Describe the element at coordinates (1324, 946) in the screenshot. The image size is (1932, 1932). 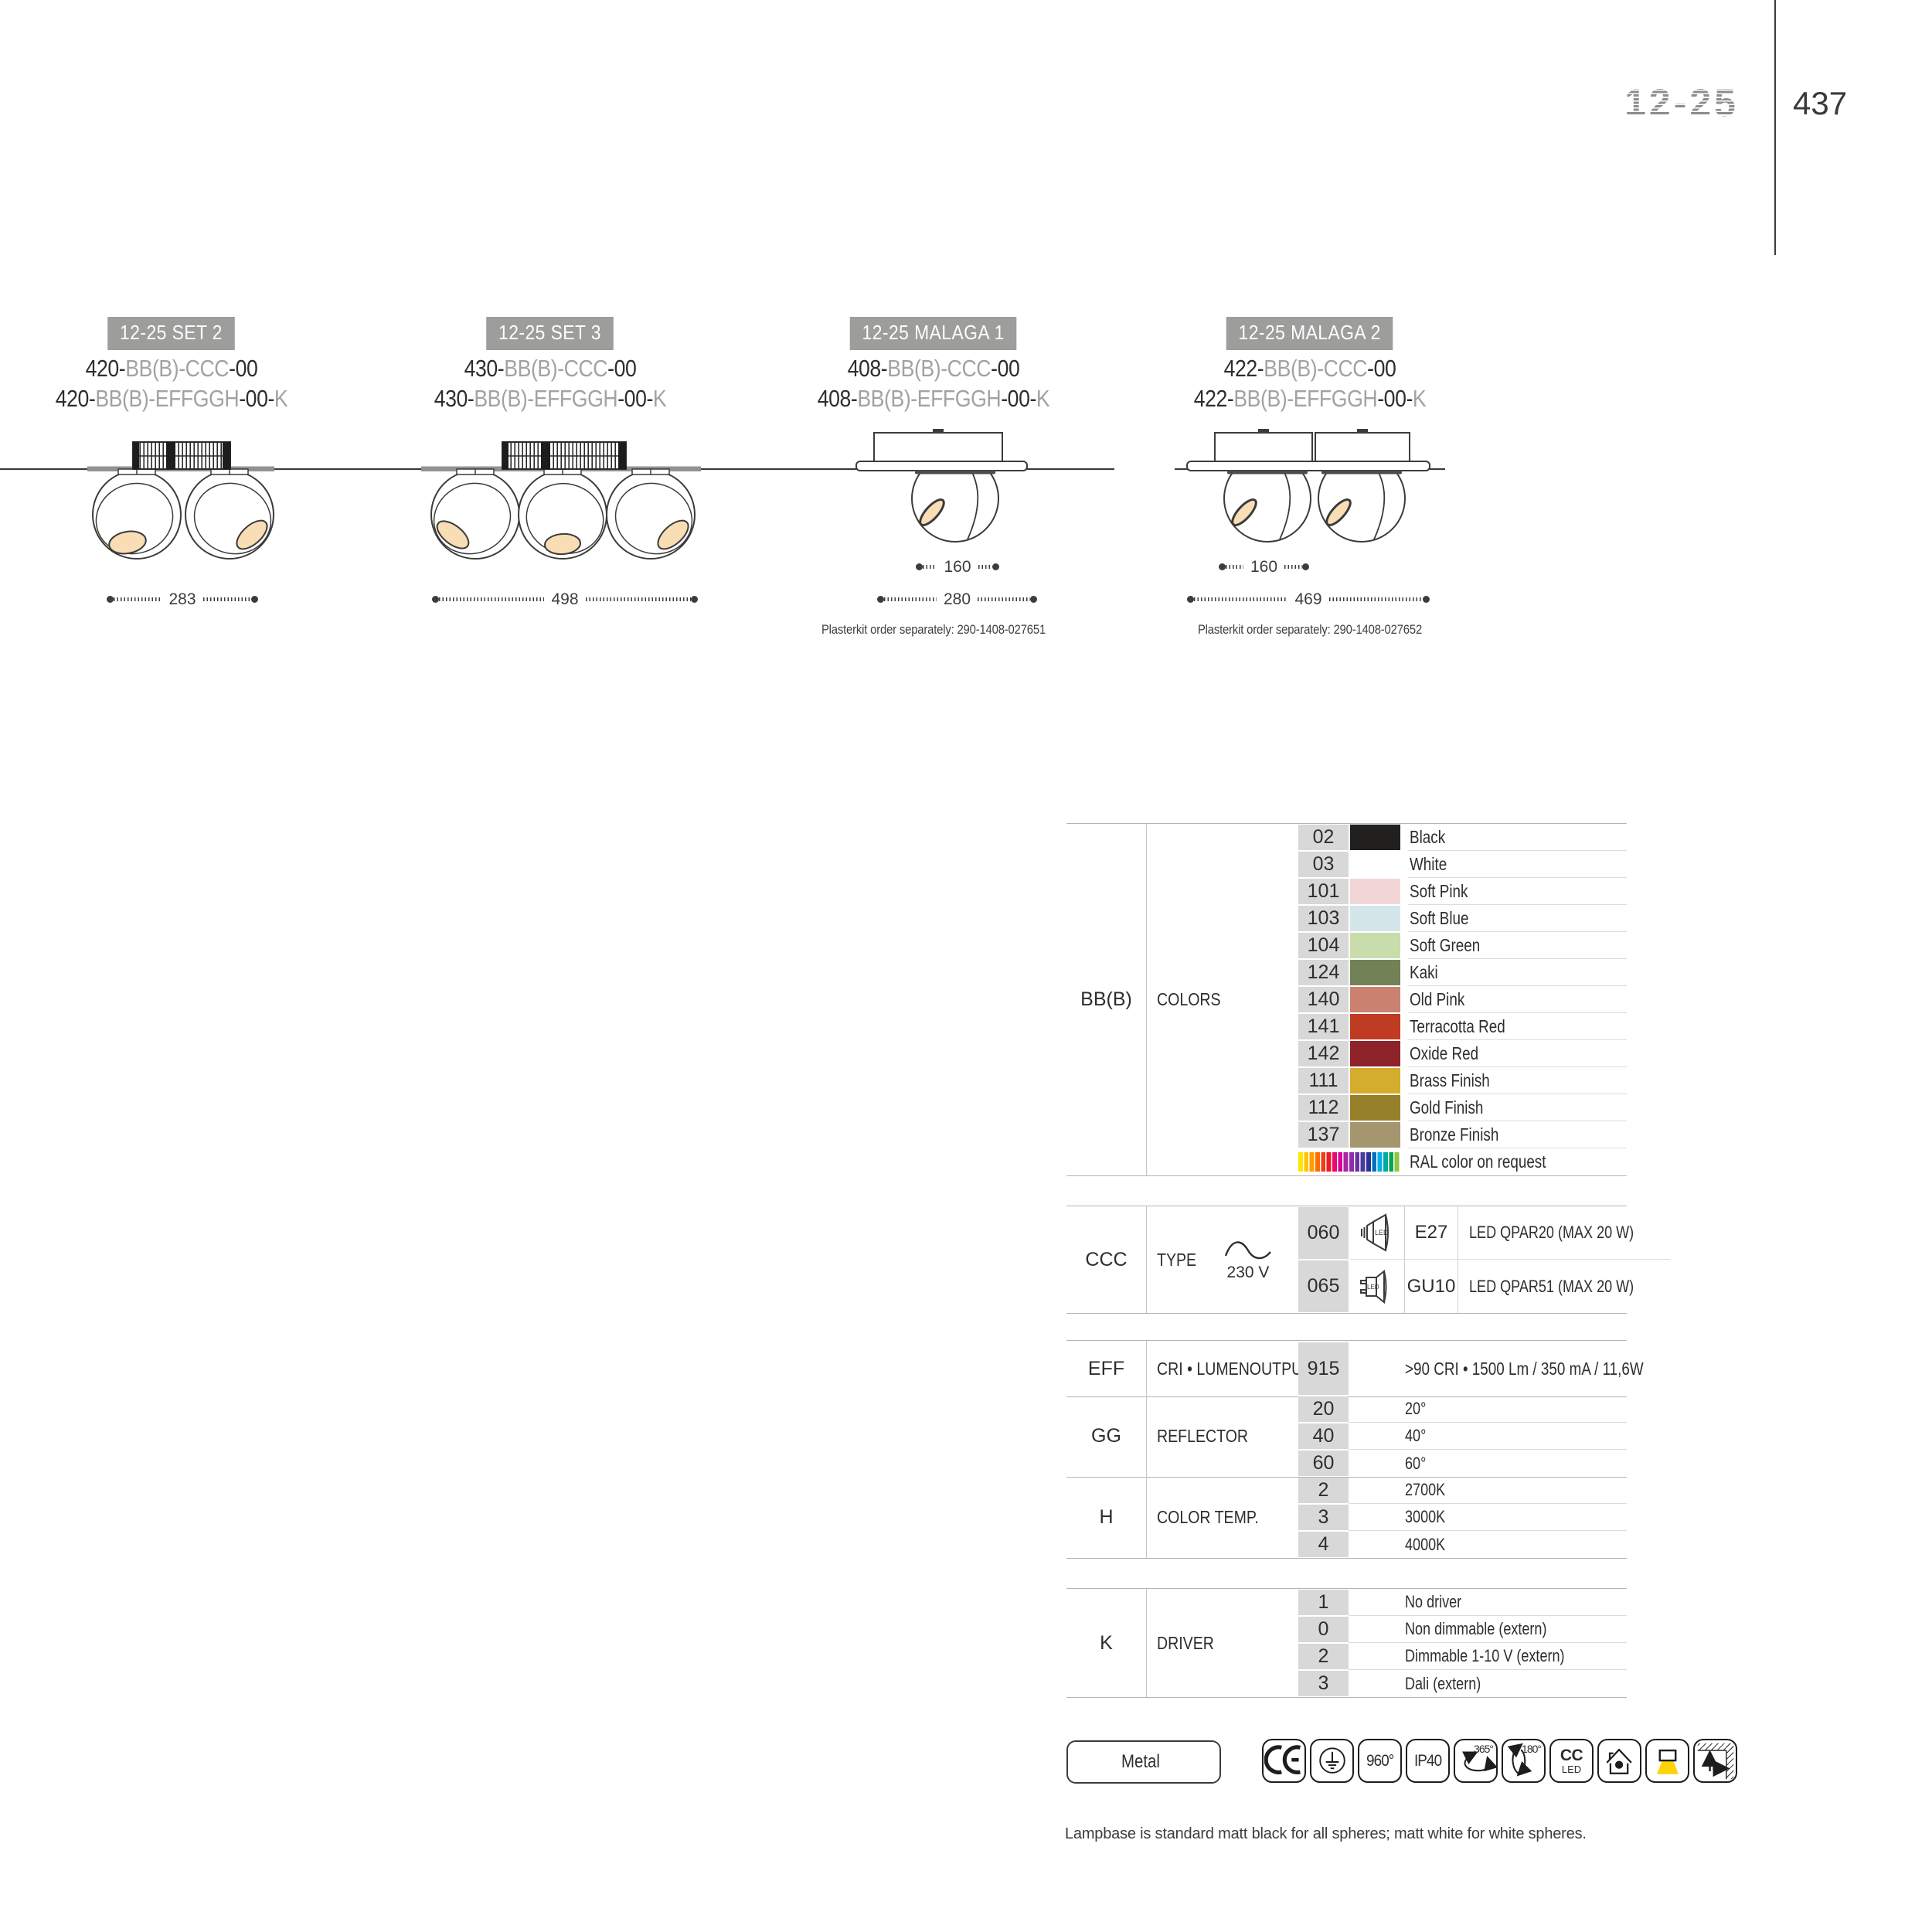
I see `color-code: 104` at that location.